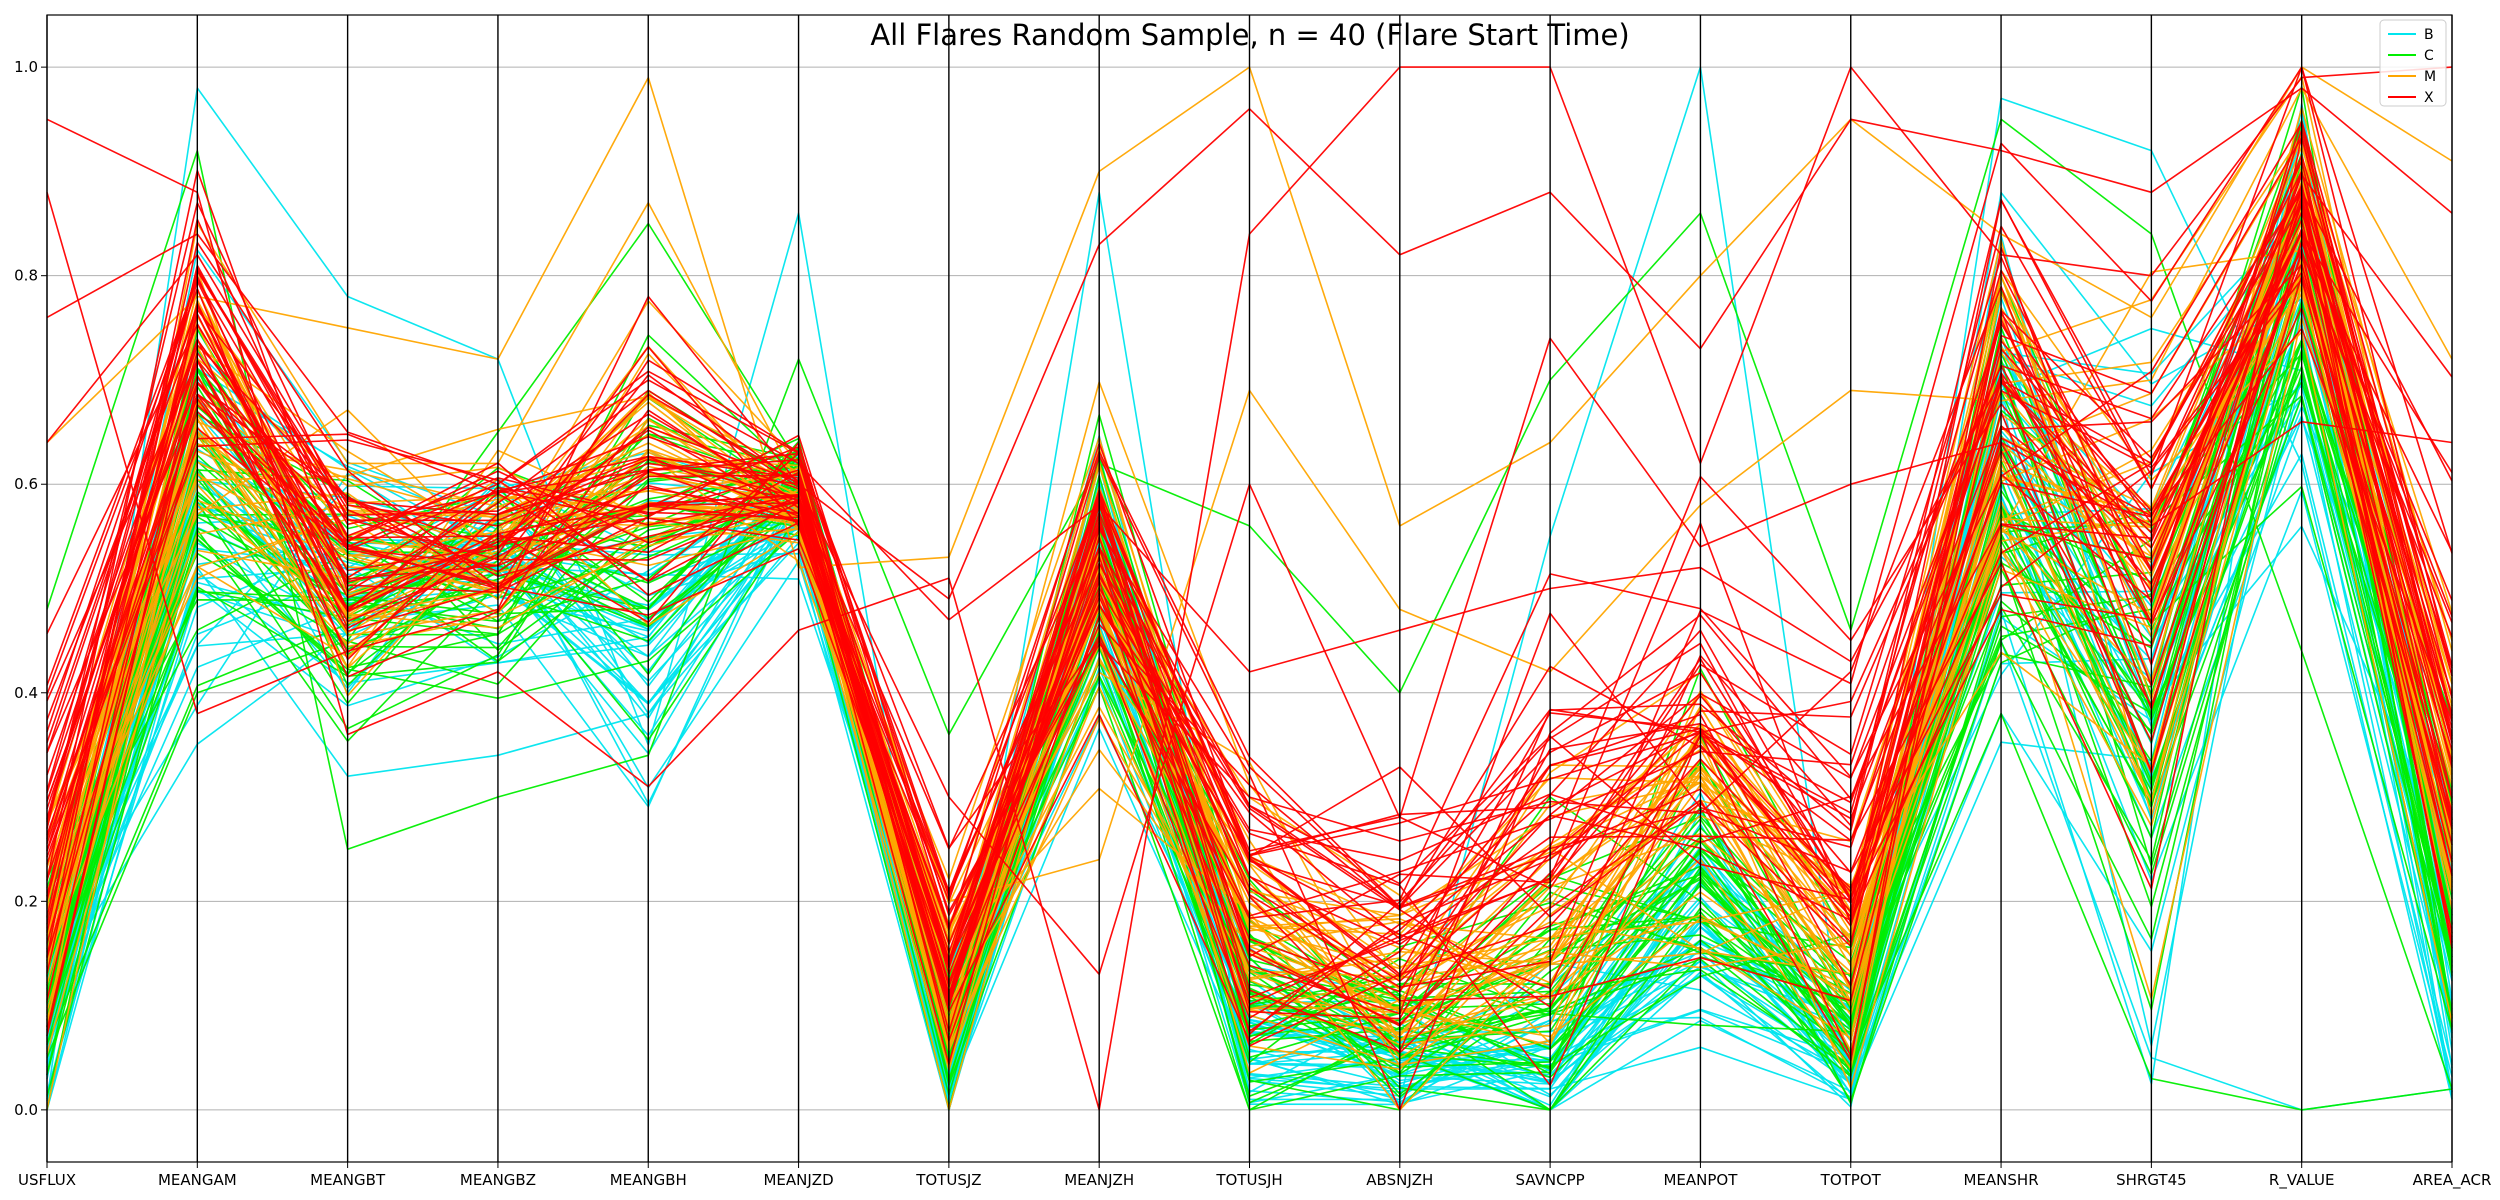  Describe the element at coordinates (2001, 1180) in the screenshot. I see `axis-label-meanshr: MEANSHR` at that location.